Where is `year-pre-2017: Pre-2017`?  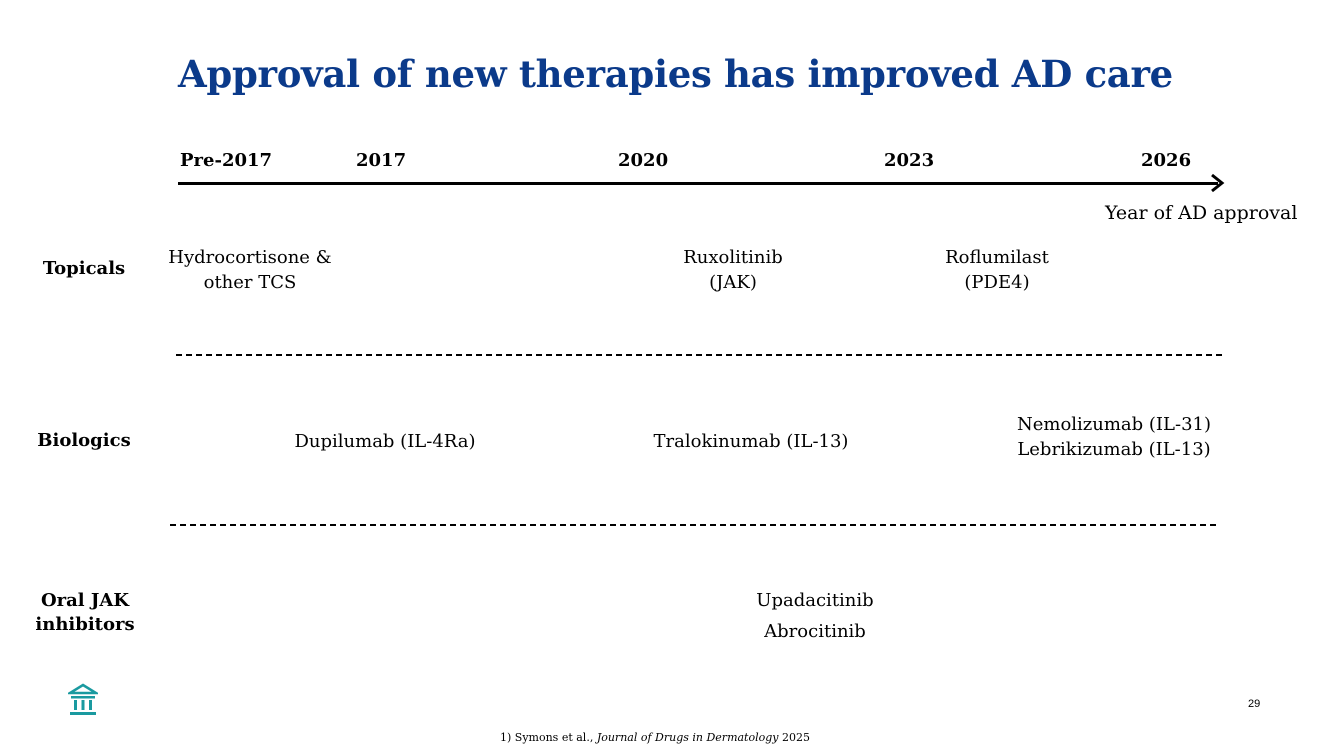
year-pre-2017: Pre-2017 is located at coordinates (226, 160).